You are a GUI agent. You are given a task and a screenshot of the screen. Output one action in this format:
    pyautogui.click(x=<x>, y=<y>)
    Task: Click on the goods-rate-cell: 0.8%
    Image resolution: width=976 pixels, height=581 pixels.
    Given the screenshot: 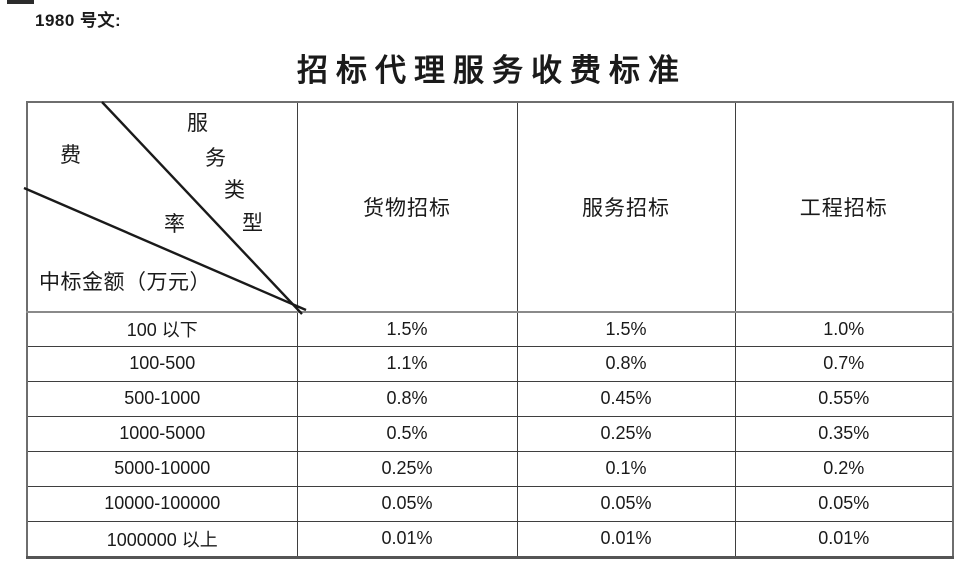 What is the action you would take?
    pyautogui.click(x=407, y=398)
    